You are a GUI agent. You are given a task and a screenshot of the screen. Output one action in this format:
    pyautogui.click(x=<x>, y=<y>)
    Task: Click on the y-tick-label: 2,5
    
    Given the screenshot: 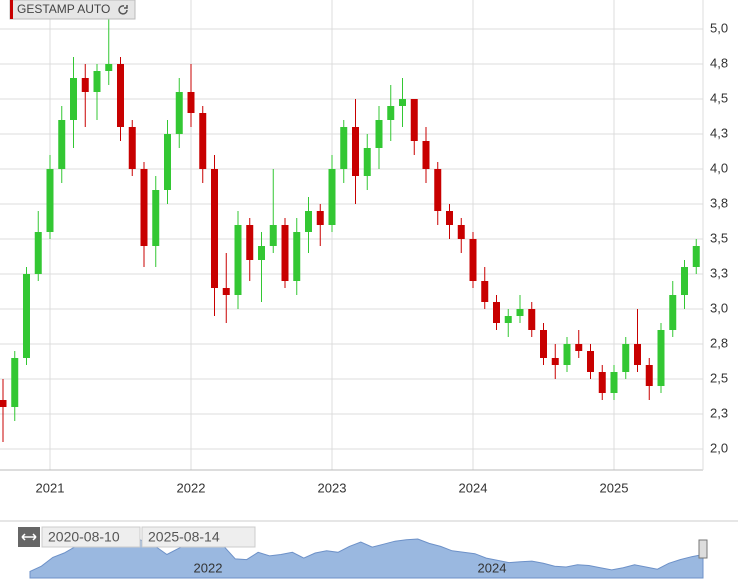 What is the action you would take?
    pyautogui.click(x=719, y=377)
    